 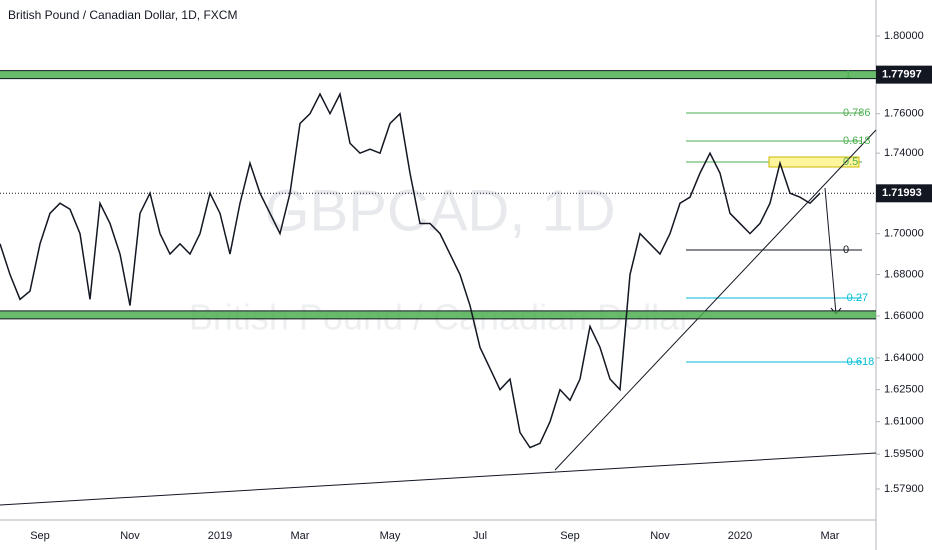 I want to click on y-tick-label: 1.61000, so click(x=904, y=422).